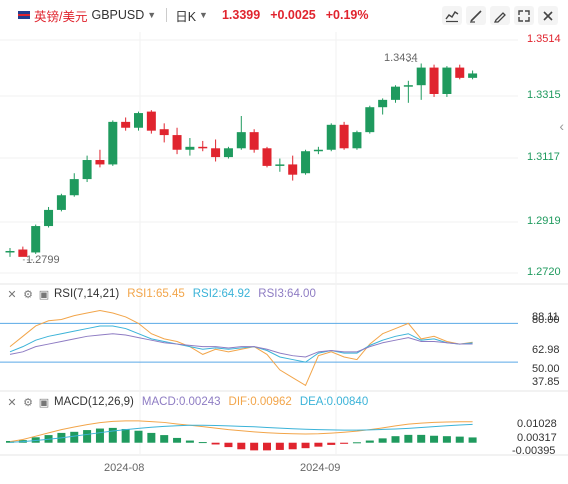 The width and height of the screenshot is (568, 484). I want to click on rsi-axis-label: 50.00, so click(546, 369).